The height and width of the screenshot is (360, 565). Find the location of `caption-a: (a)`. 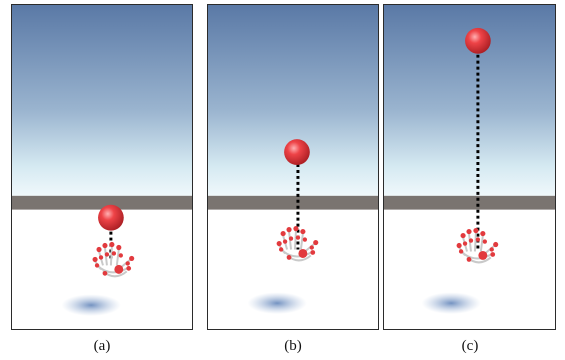

caption-a: (a) is located at coordinates (102, 346).